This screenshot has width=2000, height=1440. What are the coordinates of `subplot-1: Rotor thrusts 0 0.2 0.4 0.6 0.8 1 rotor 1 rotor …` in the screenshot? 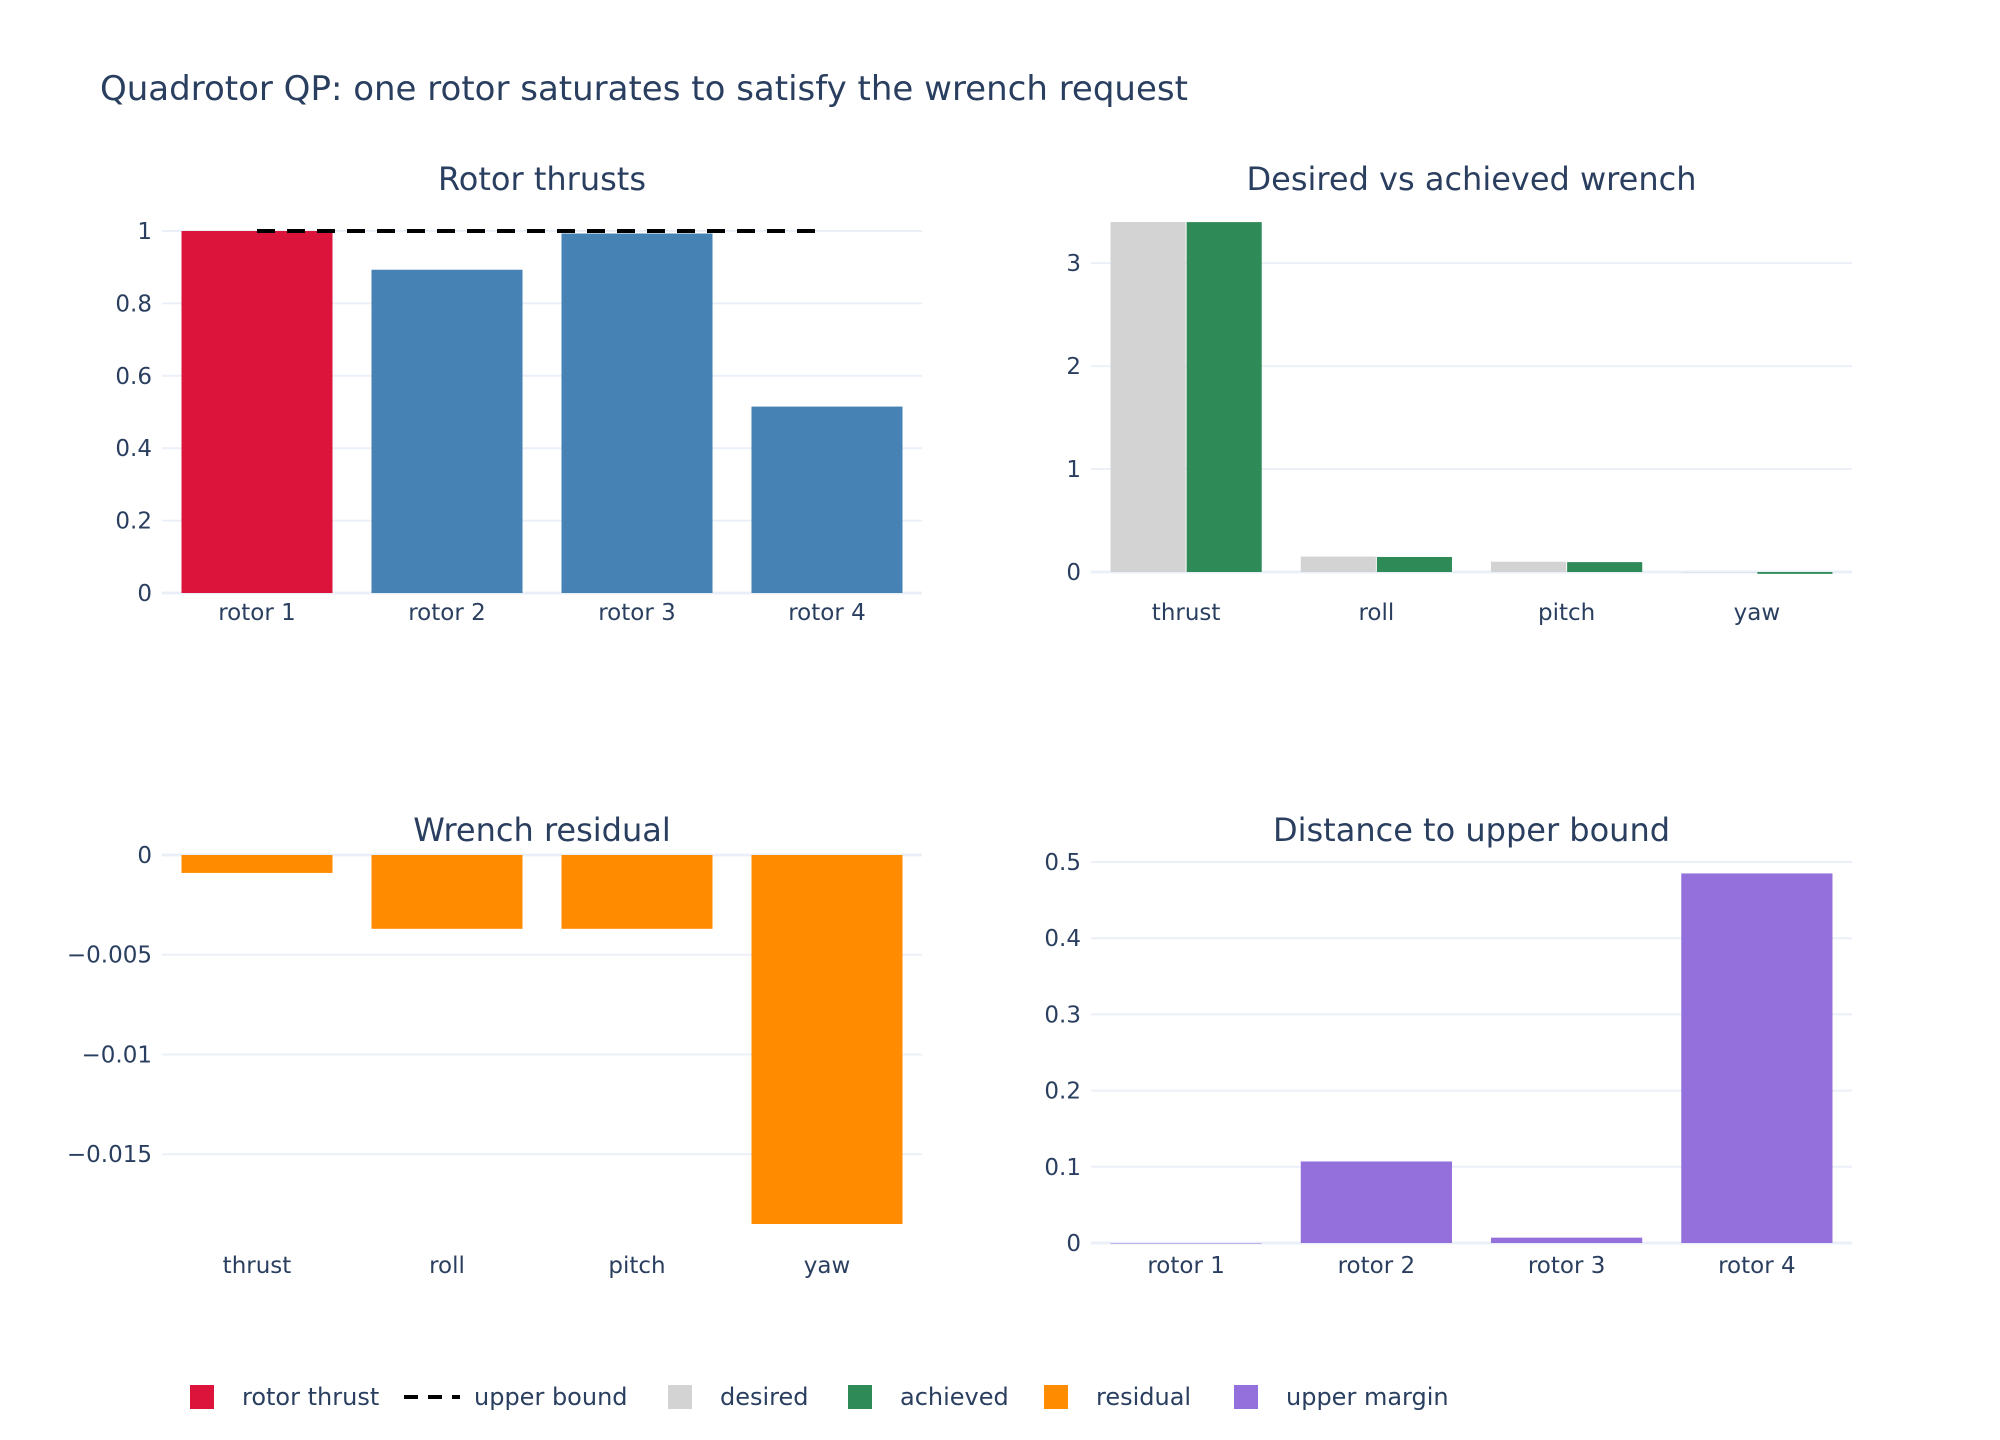 It's located at (518, 393).